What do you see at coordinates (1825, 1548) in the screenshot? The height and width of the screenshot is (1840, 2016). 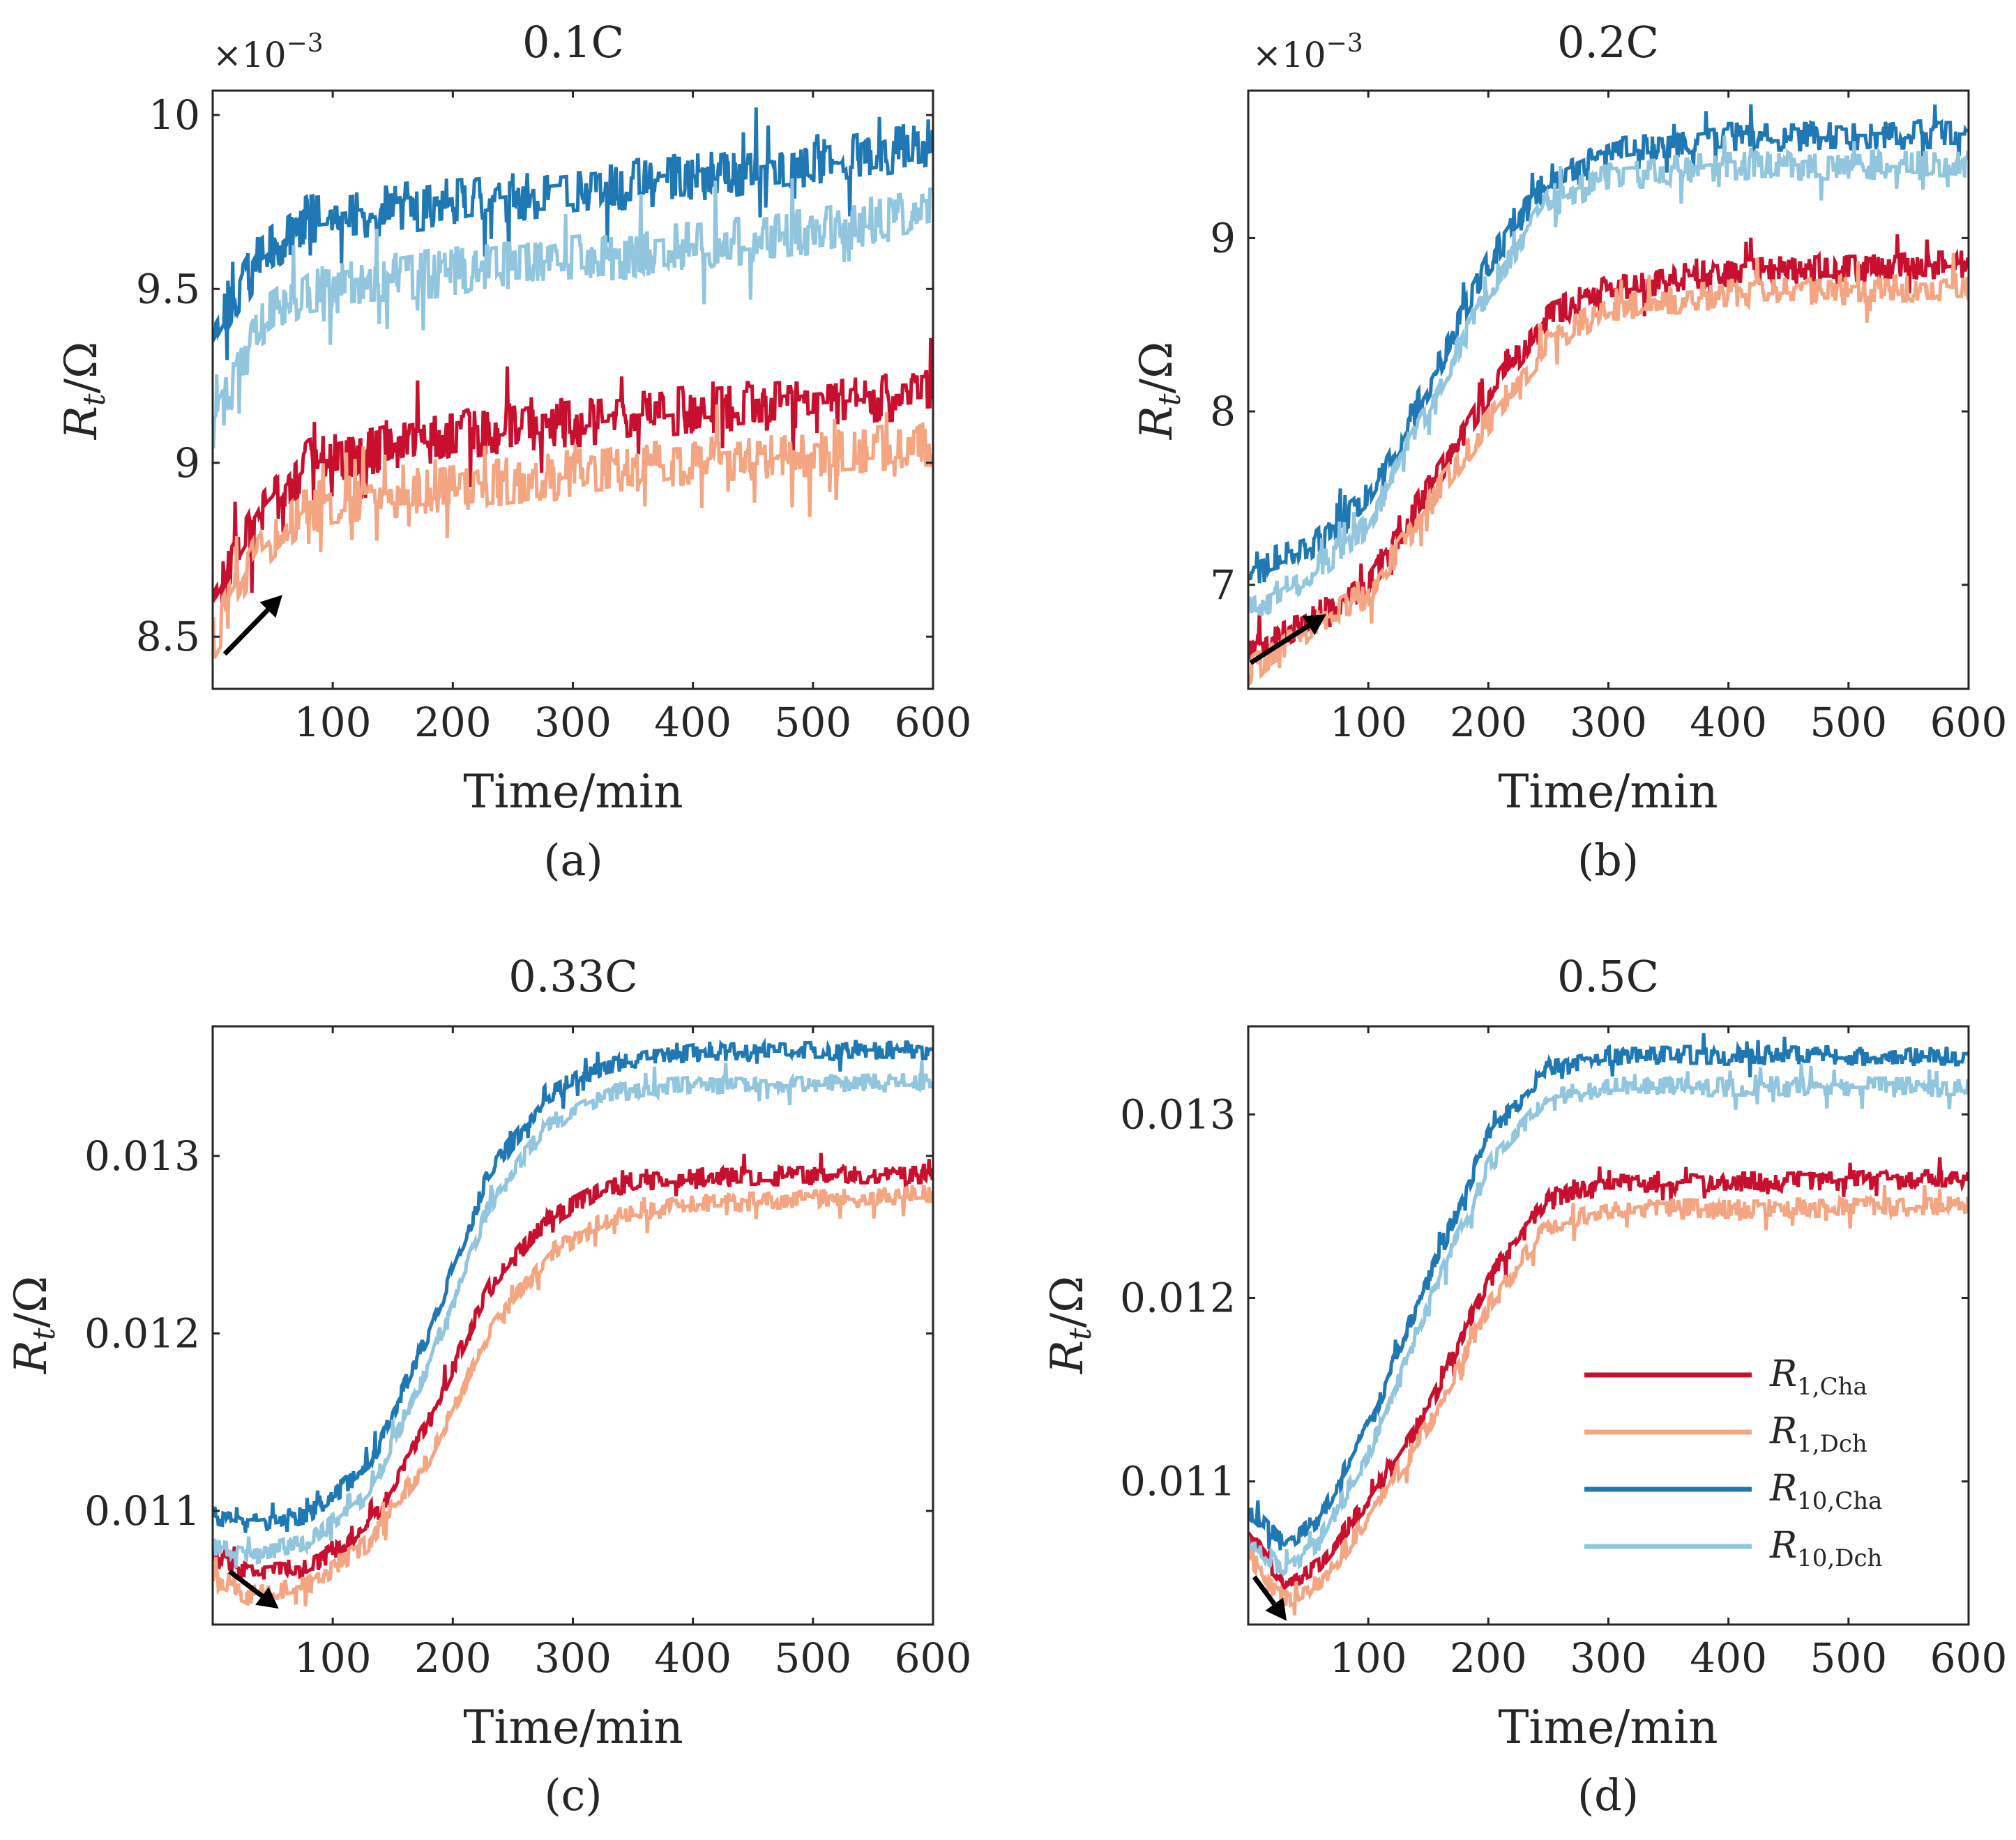 I see `legend-label-r10-dch: R10,Dch` at bounding box center [1825, 1548].